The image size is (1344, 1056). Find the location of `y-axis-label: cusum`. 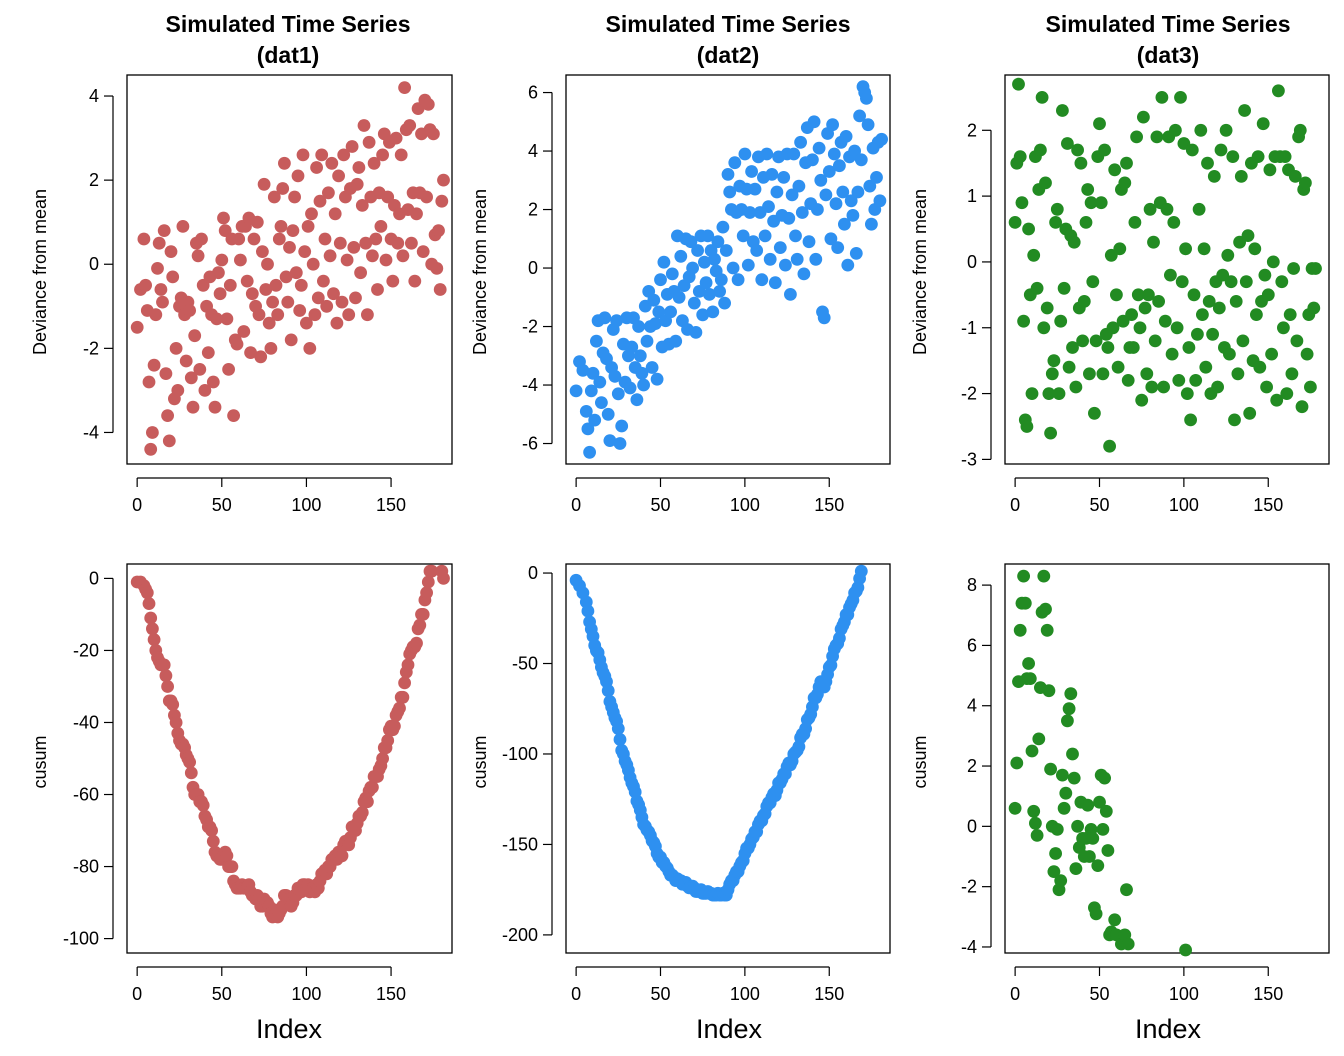

y-axis-label: cusum is located at coordinates (40, 761).